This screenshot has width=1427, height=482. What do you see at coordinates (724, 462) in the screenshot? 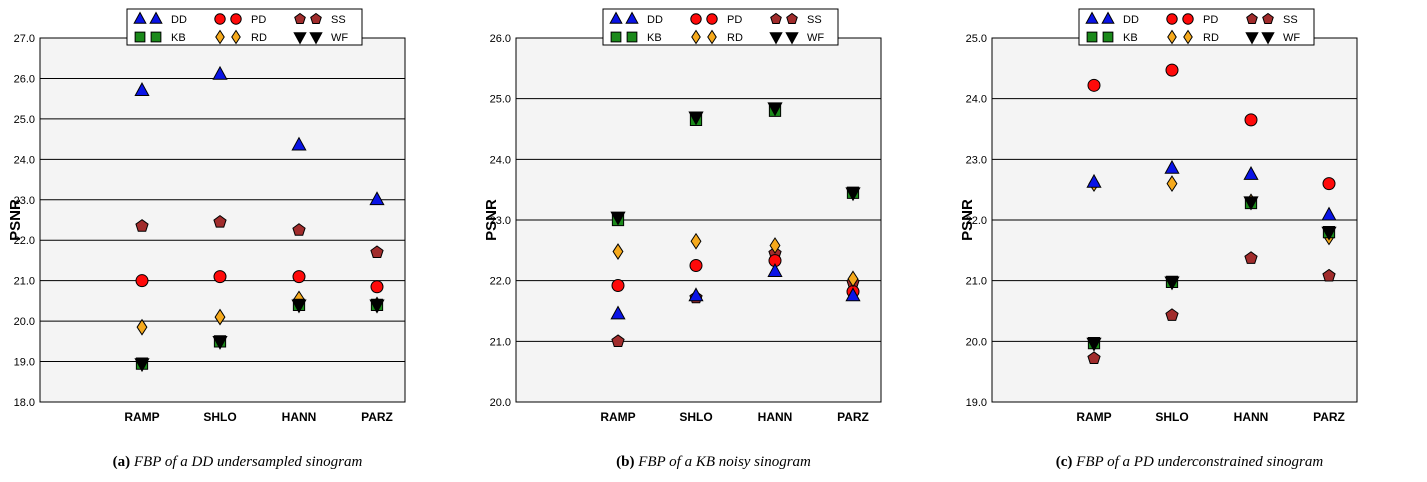
I see `caption-b-text: FBP of a KB noisy sinogram` at bounding box center [724, 462].